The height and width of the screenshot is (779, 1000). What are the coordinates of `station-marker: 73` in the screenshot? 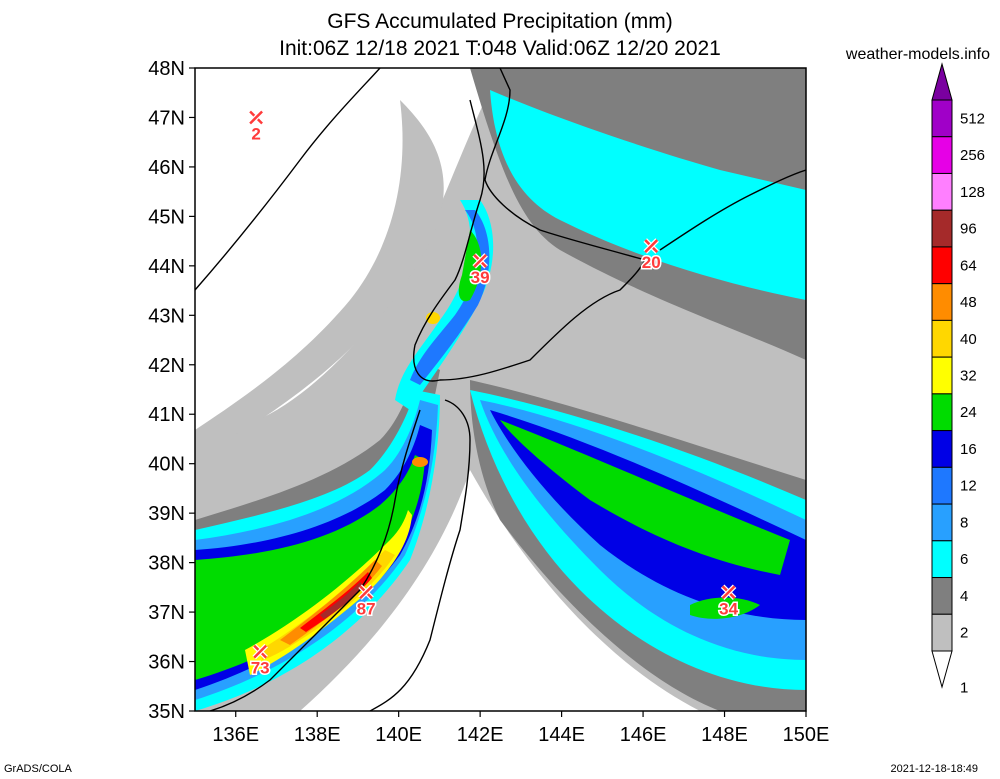 It's located at (260, 661).